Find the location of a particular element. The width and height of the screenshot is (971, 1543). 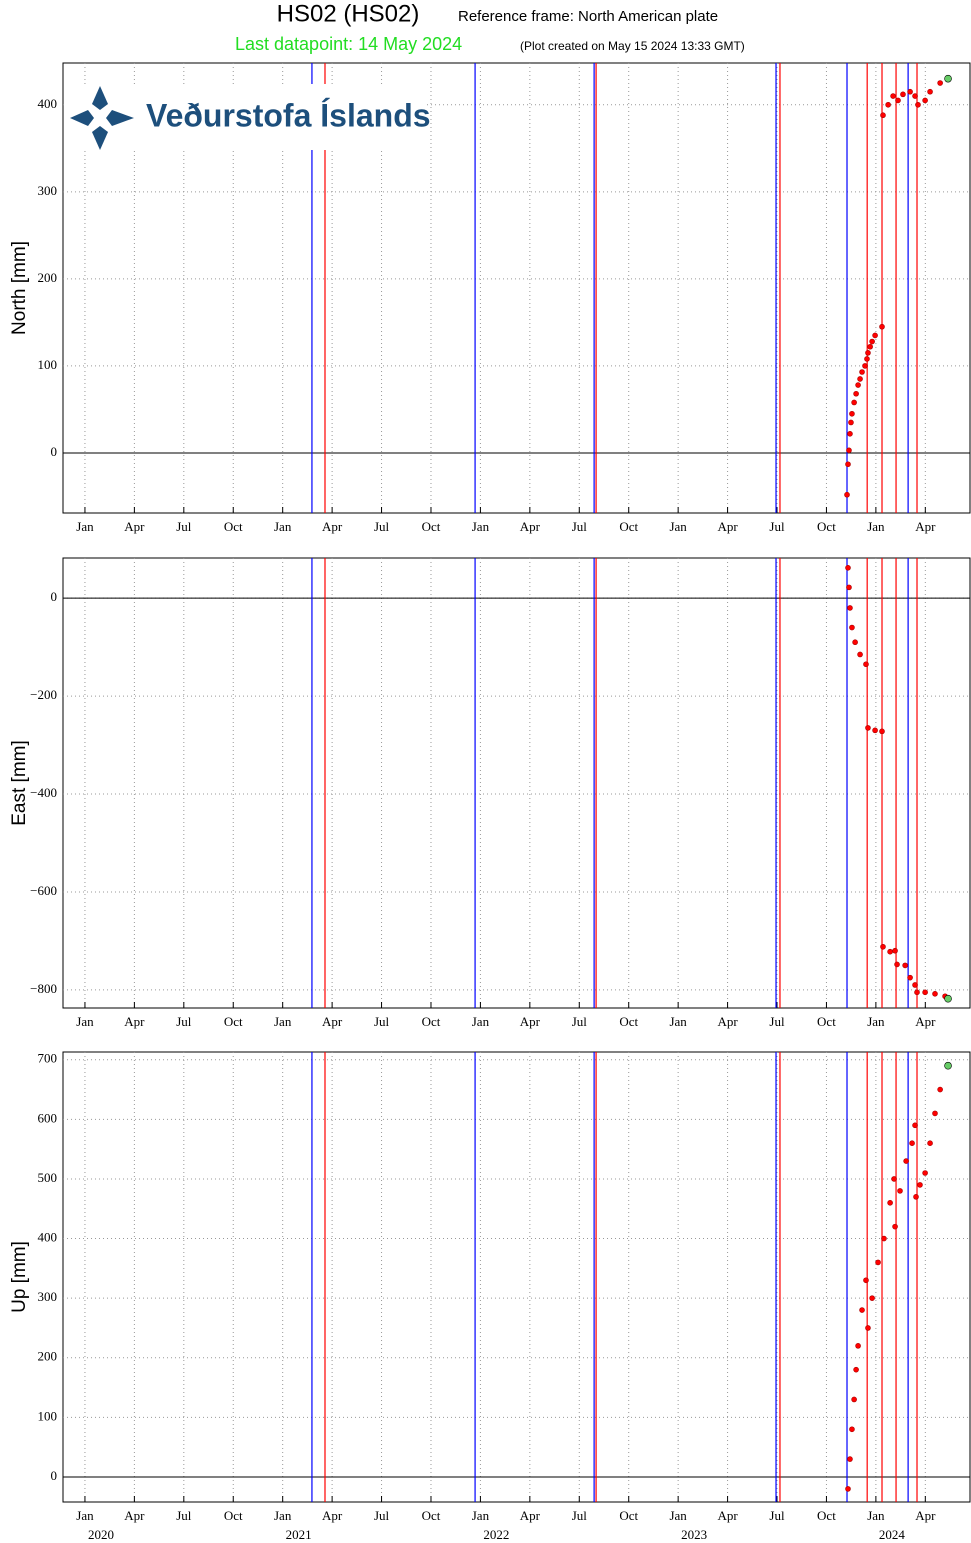

y-tick-label: −200 is located at coordinates (43, 694).